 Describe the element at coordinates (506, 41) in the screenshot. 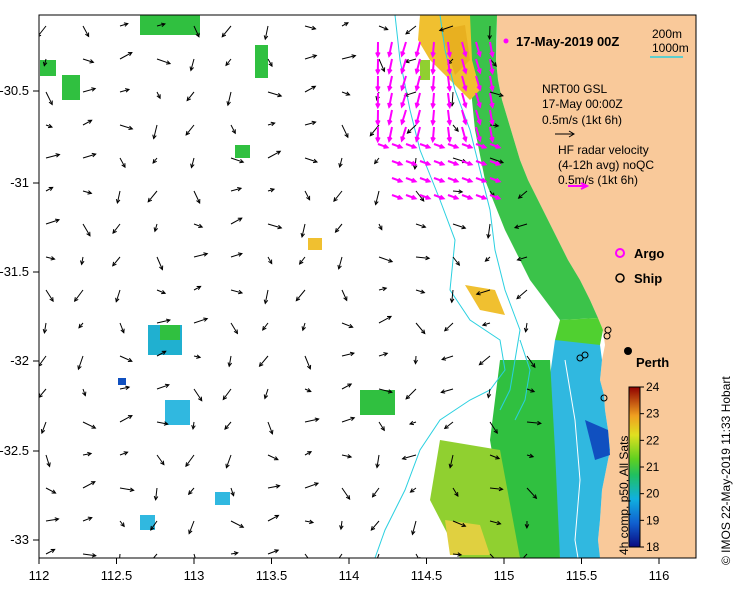

I see `title-marker` at that location.